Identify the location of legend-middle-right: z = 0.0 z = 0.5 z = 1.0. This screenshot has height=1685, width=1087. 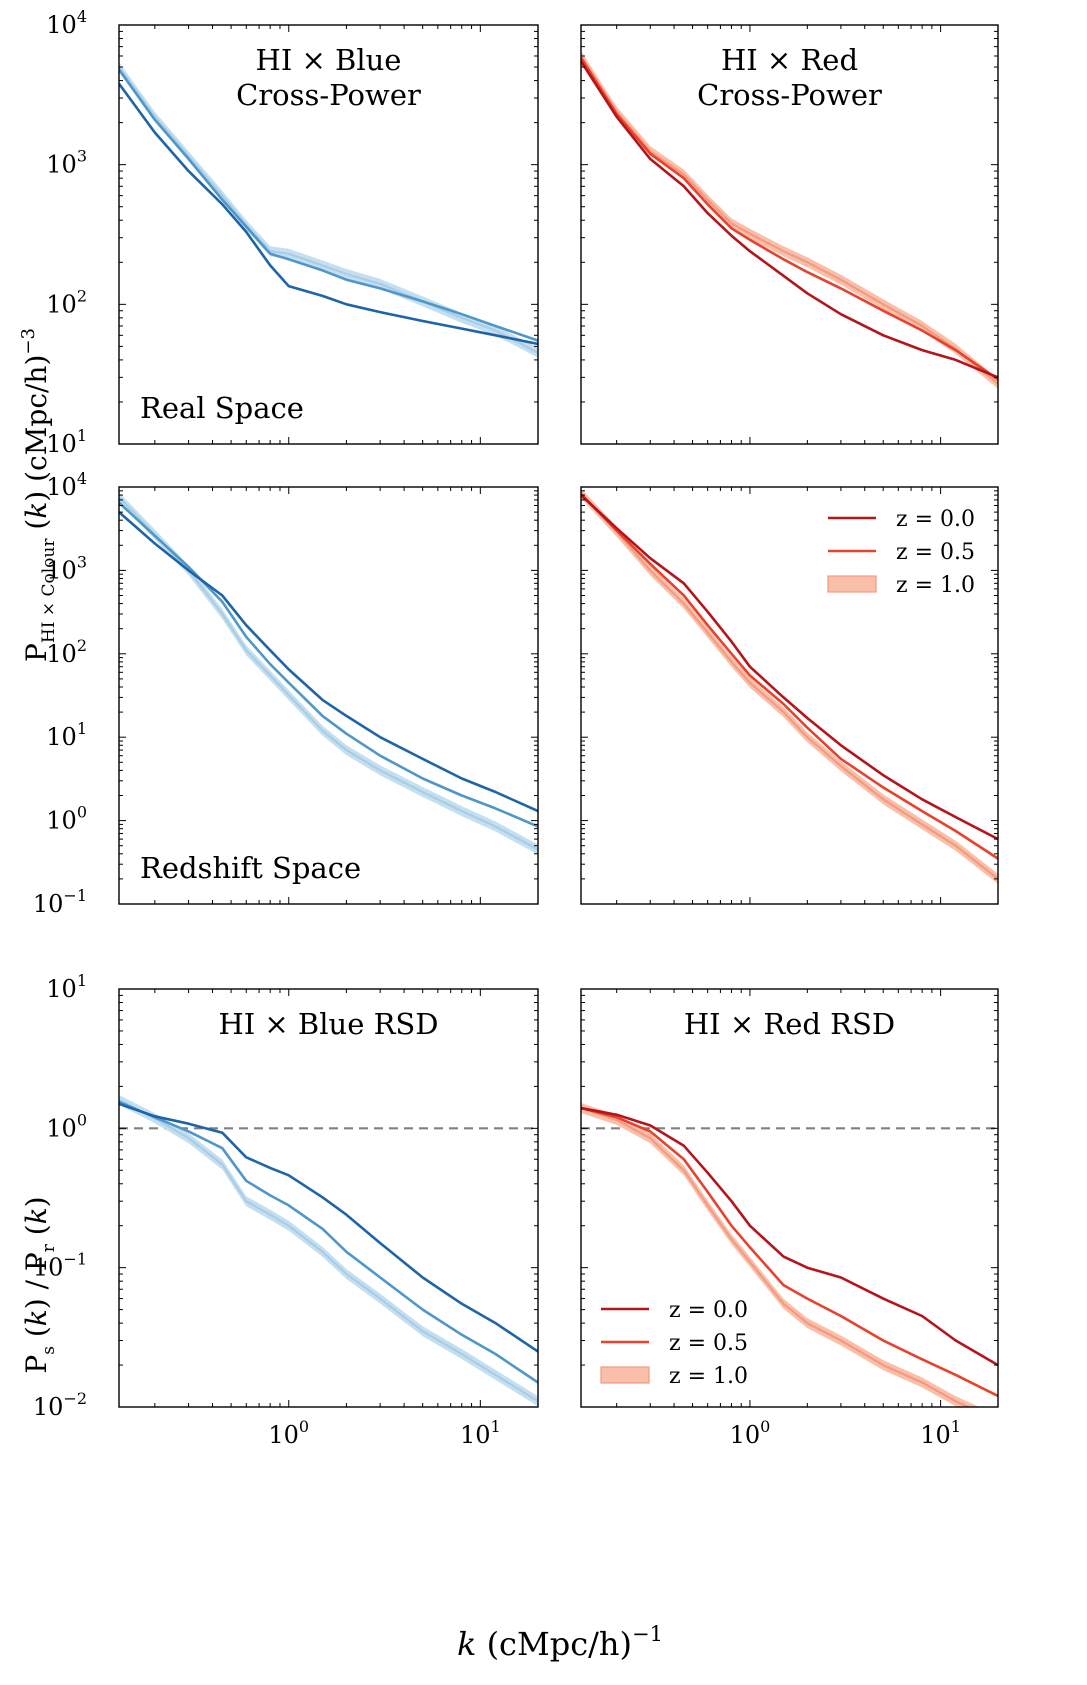
(901, 552).